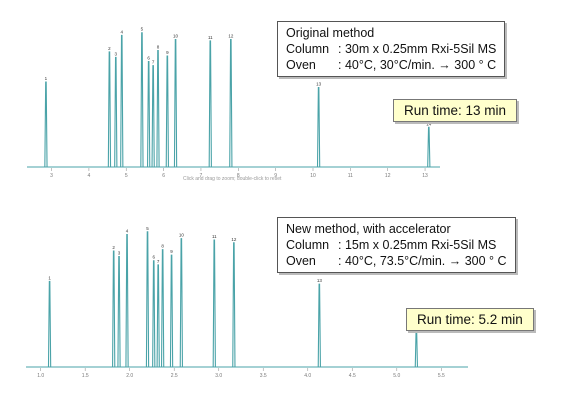 The height and width of the screenshot is (404, 586). What do you see at coordinates (89, 176) in the screenshot?
I see `x-tick-label: 4` at bounding box center [89, 176].